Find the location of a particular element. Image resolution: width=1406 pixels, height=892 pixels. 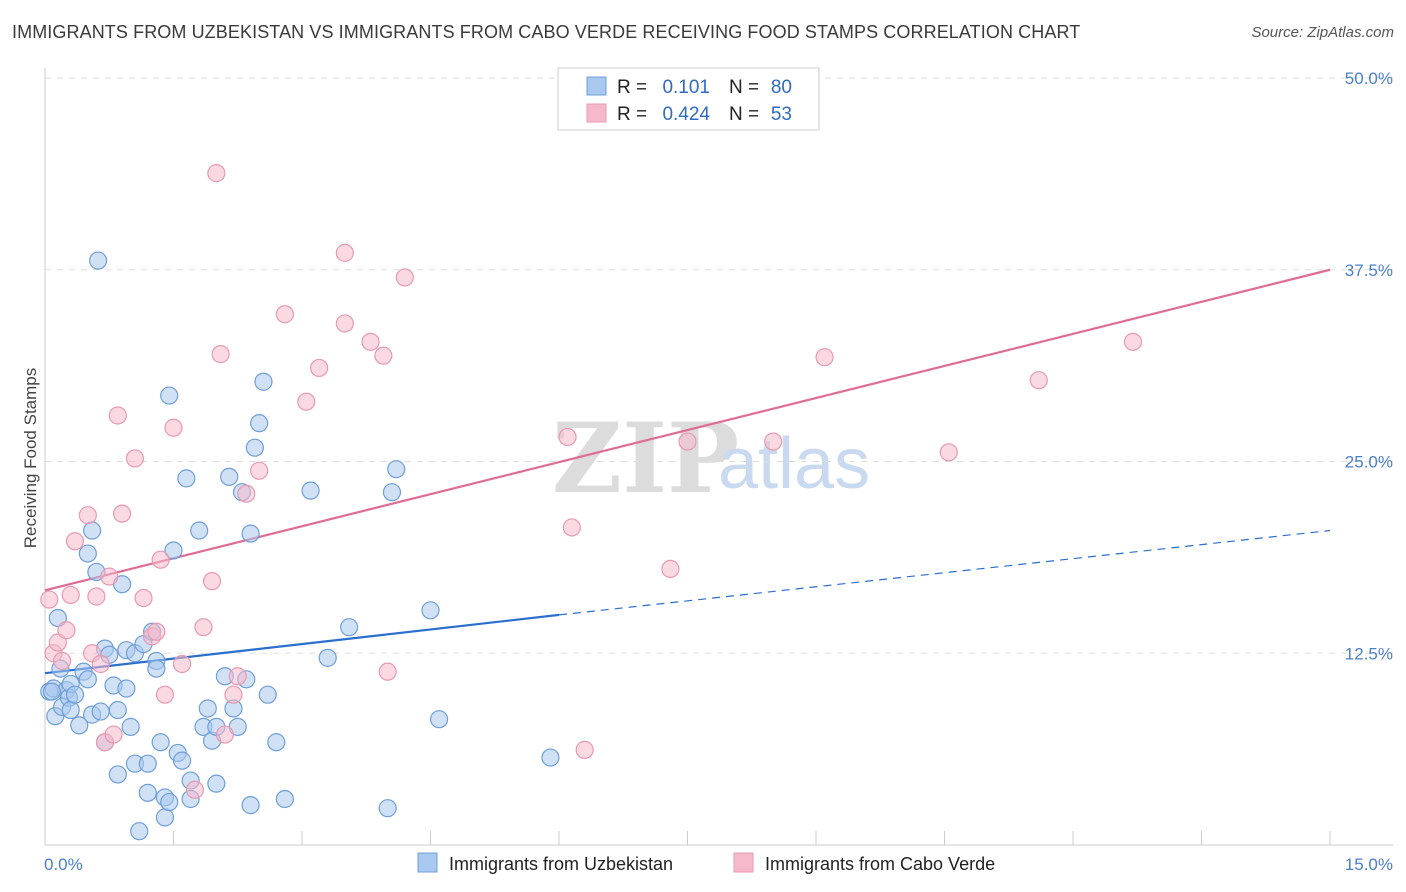

bottom-legend-swatch-uzbekistan is located at coordinates (427, 862).